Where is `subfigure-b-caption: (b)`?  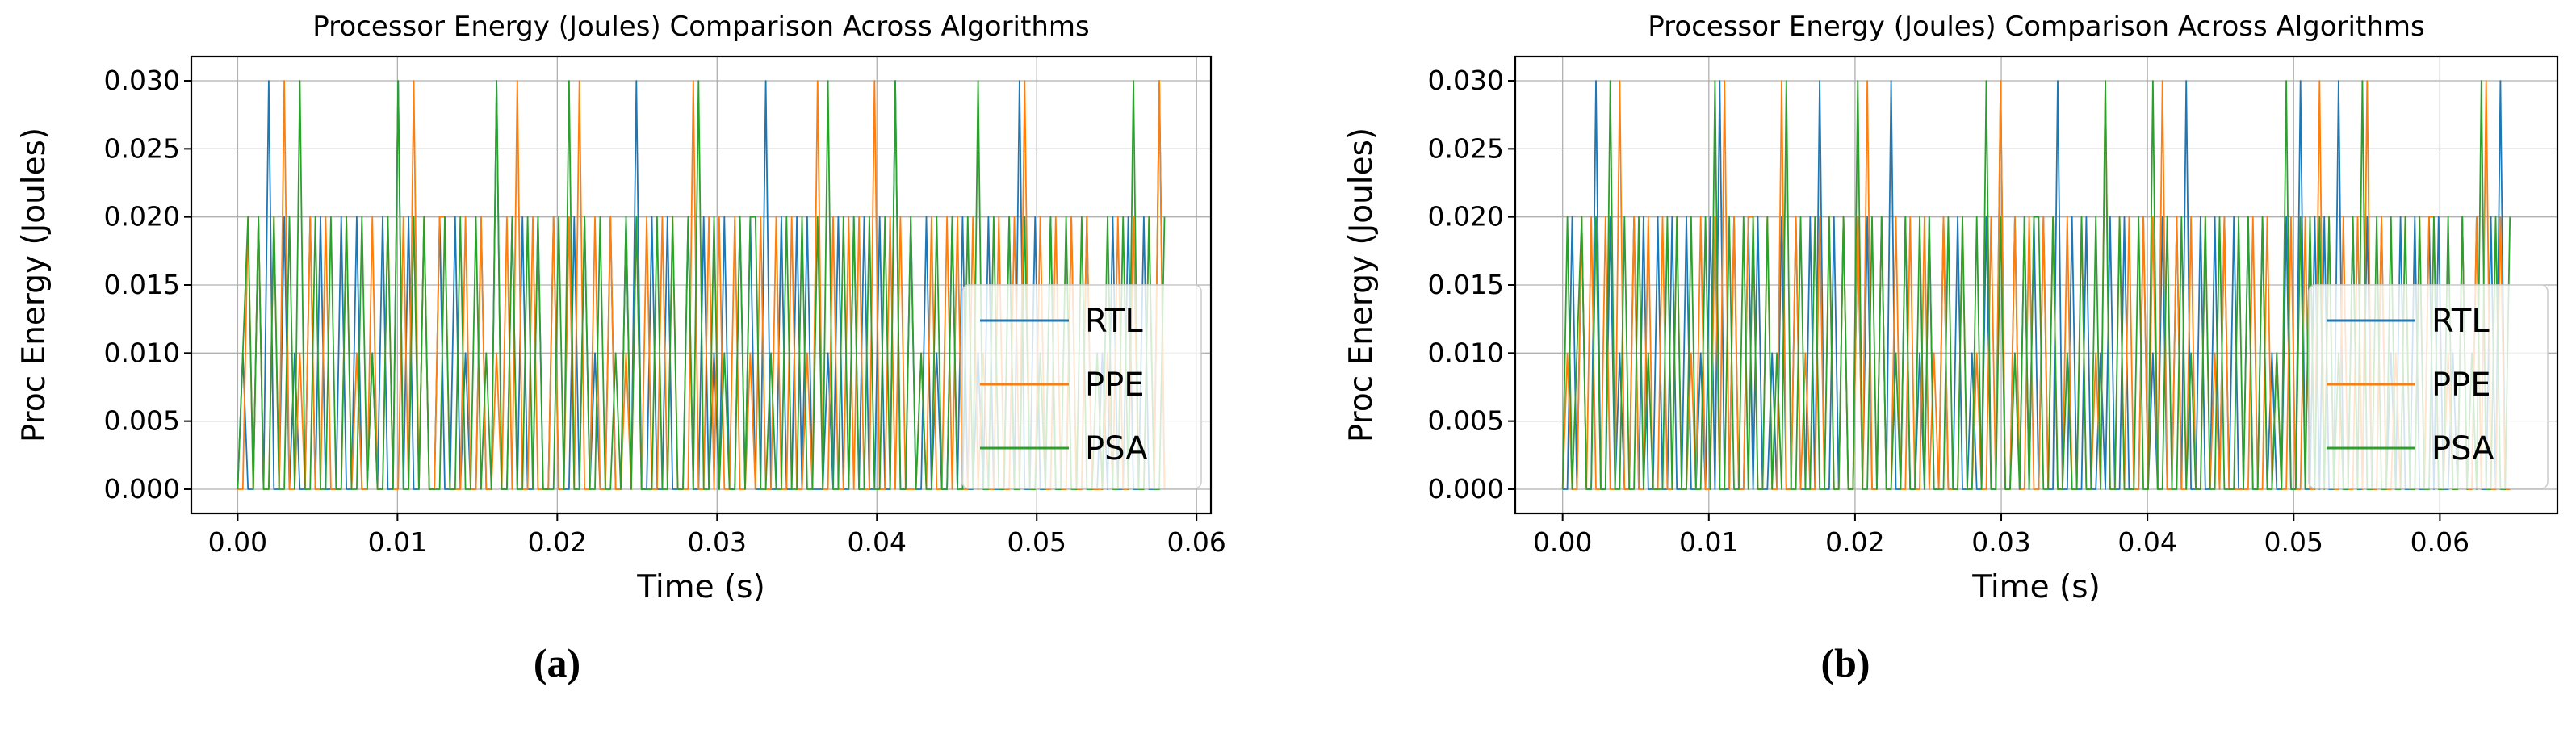
subfigure-b-caption: (b) is located at coordinates (1845, 662).